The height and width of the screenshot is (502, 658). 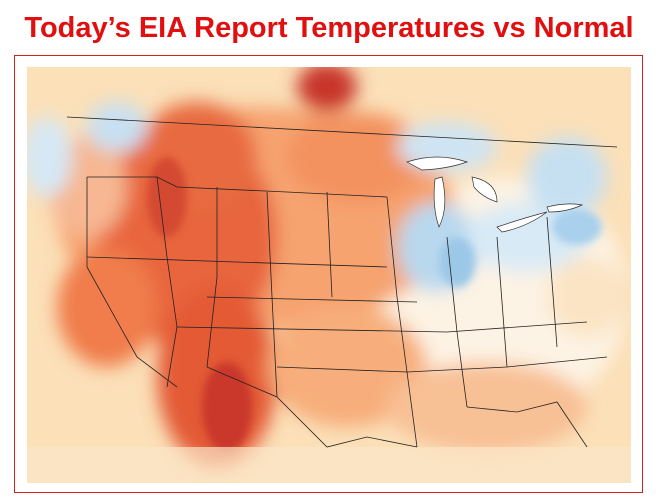 What do you see at coordinates (495, 194) in the screenshot?
I see `great-lakes` at bounding box center [495, 194].